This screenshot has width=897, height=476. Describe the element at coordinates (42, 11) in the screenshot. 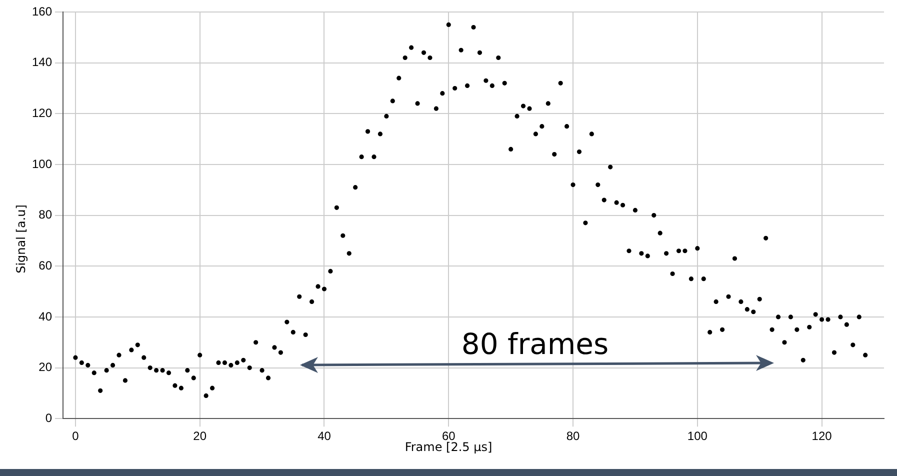

I see `y-tick-label: 160` at that location.